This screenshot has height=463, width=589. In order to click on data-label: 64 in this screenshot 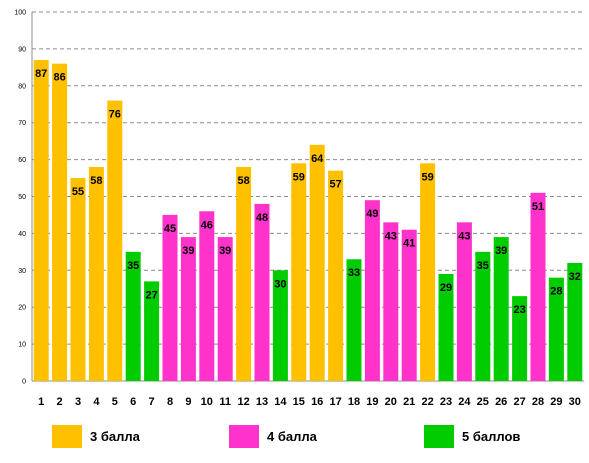, I will do `click(317, 159)`.